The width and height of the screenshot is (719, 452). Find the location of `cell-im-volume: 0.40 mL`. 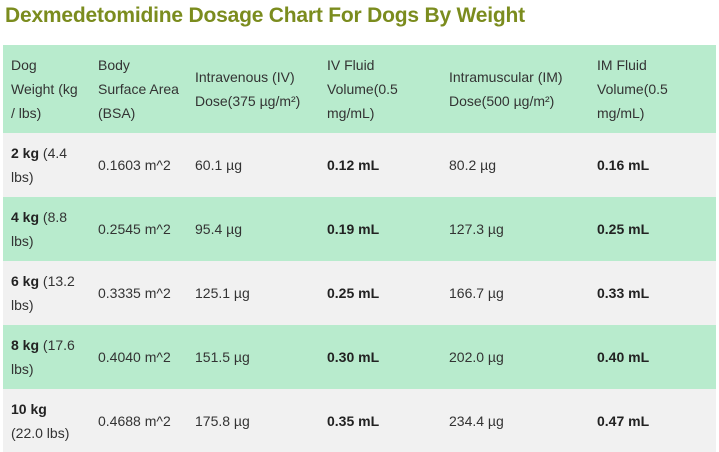

cell-im-volume: 0.40 mL is located at coordinates (652, 357).